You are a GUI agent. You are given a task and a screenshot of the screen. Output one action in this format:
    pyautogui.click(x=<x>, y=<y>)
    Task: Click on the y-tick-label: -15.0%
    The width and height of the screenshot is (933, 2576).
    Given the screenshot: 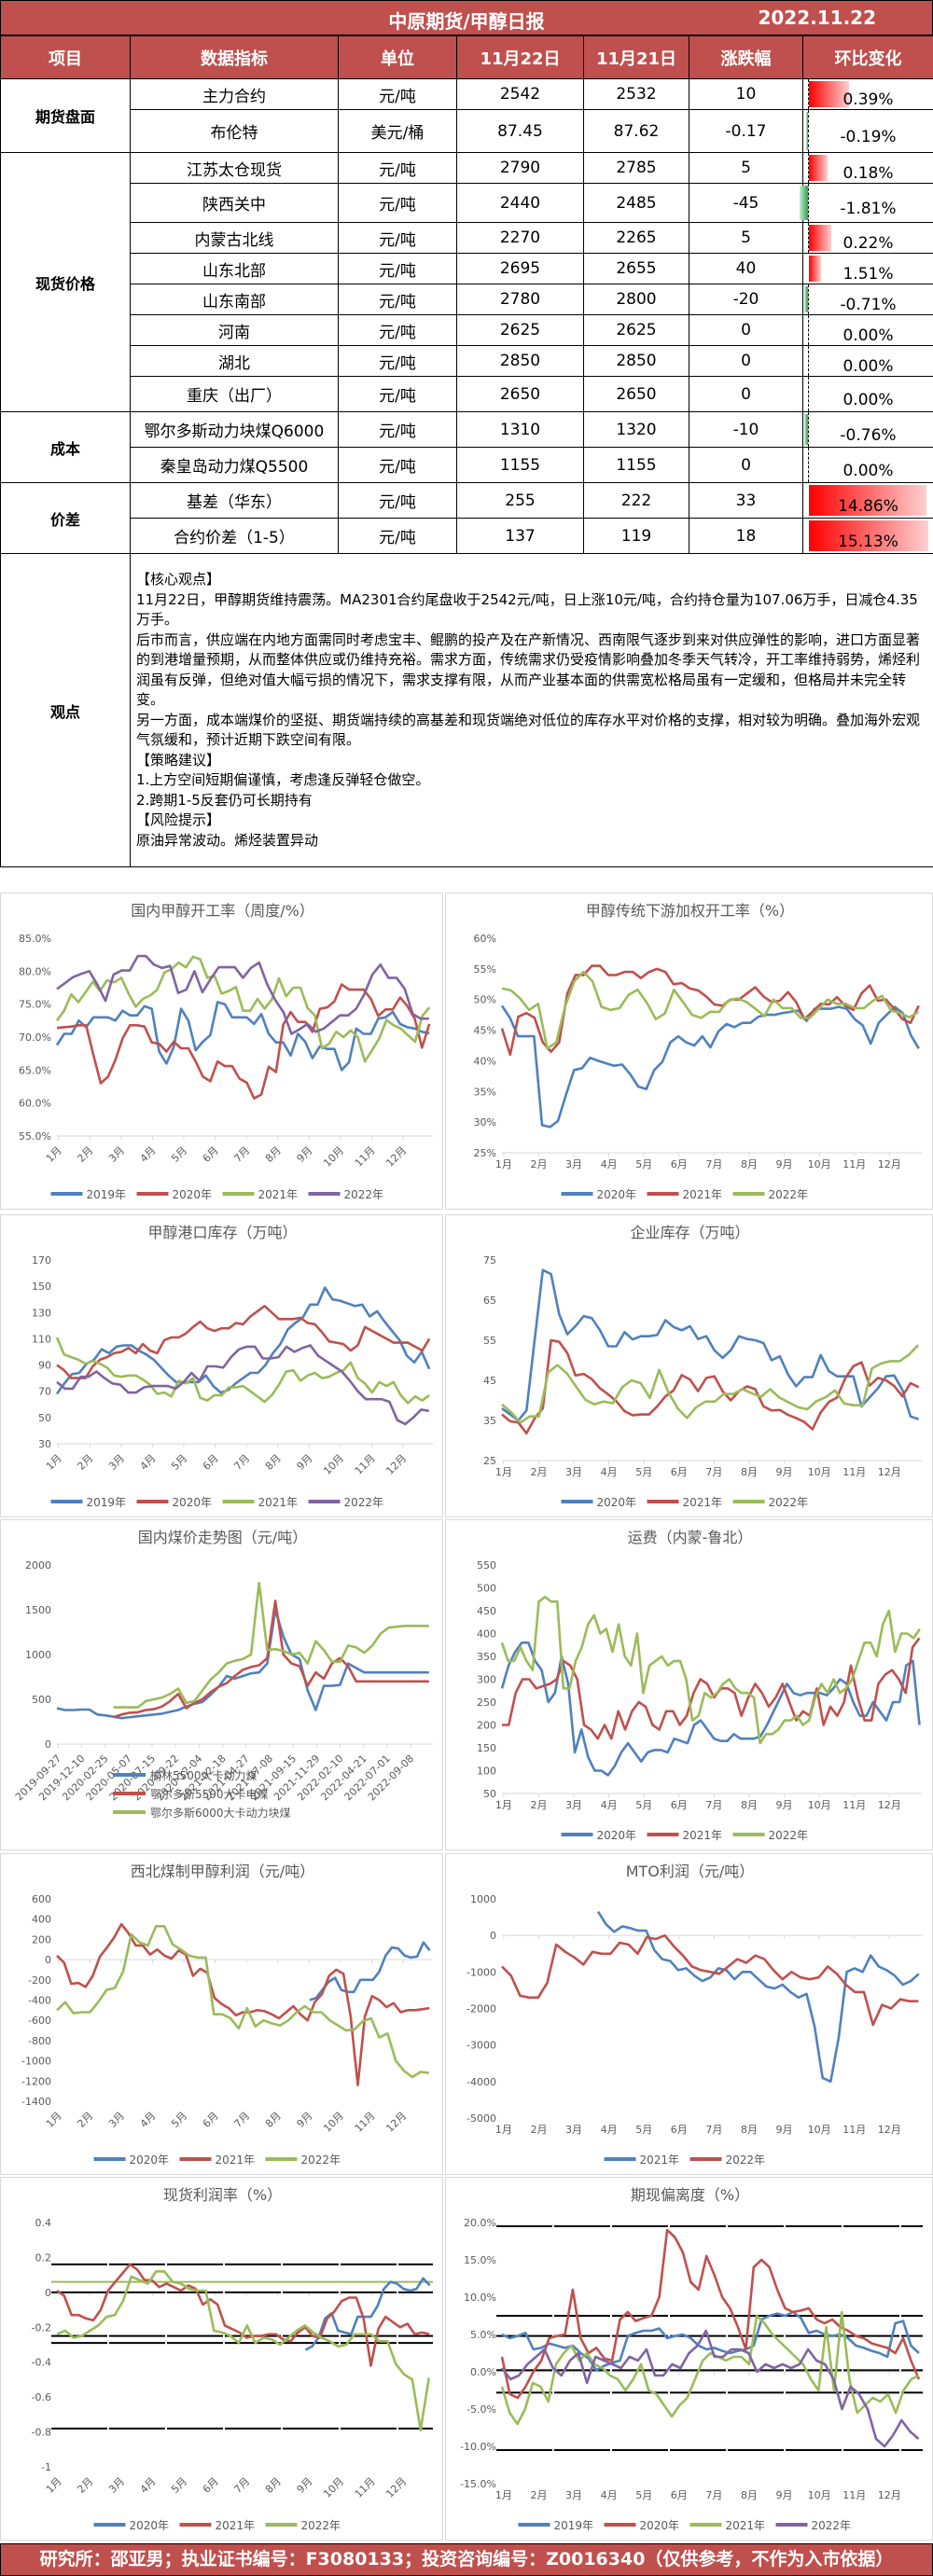 What is the action you would take?
    pyautogui.click(x=478, y=2484)
    